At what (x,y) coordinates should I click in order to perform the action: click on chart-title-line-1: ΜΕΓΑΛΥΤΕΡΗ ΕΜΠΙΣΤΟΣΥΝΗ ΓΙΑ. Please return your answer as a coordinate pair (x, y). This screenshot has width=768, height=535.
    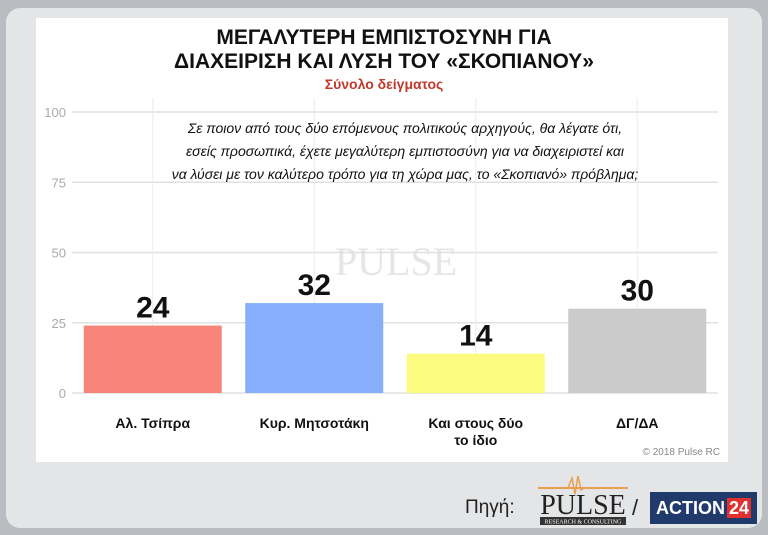
    Looking at the image, I should click on (384, 37).